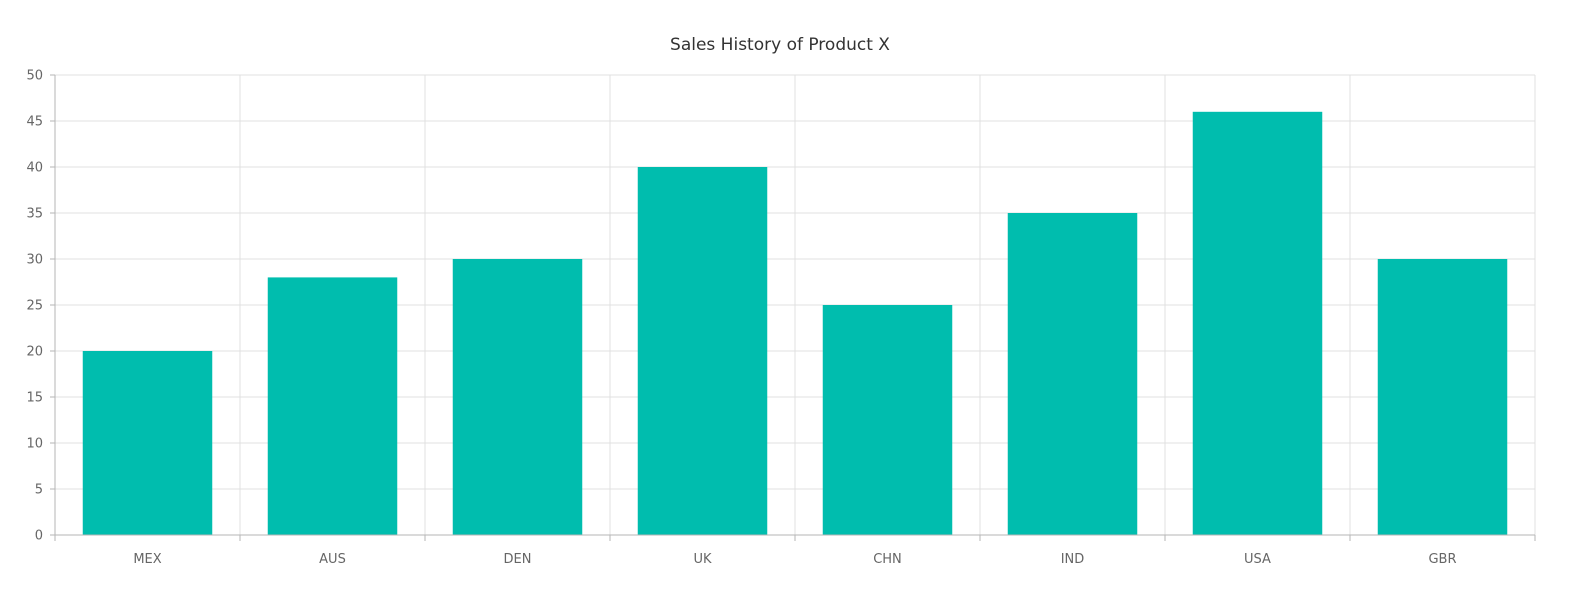 Image resolution: width=1571 pixels, height=602 pixels. Describe the element at coordinates (39, 536) in the screenshot. I see `y-tick-label: 0` at that location.